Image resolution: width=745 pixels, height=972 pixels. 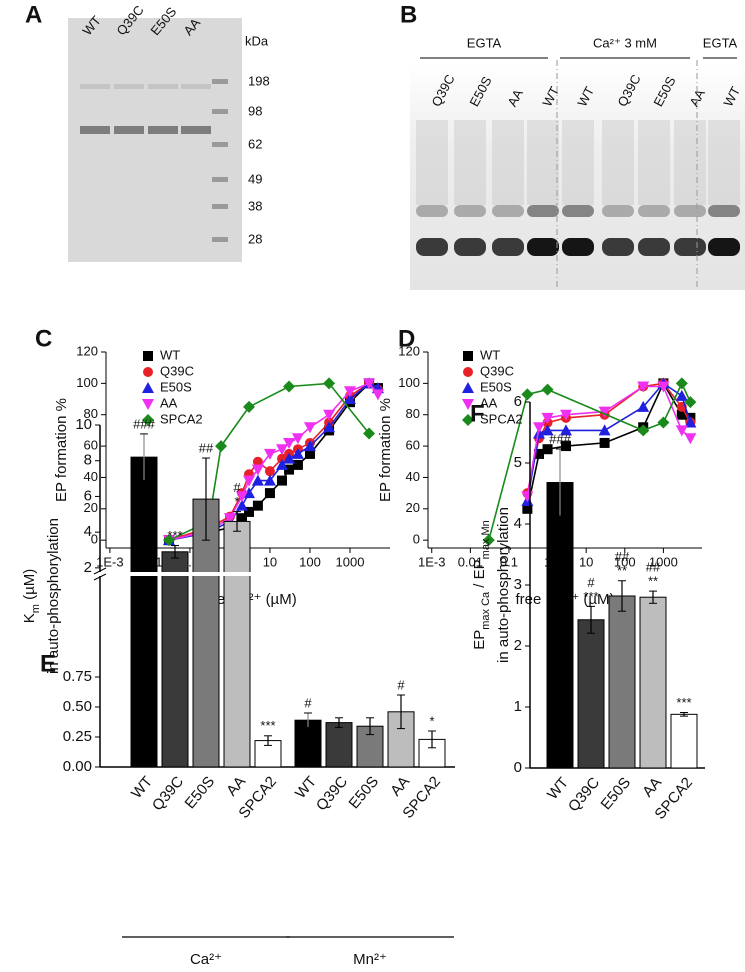 I want to click on group-label: Ca²⁺ 3 mM, so click(x=625, y=42).